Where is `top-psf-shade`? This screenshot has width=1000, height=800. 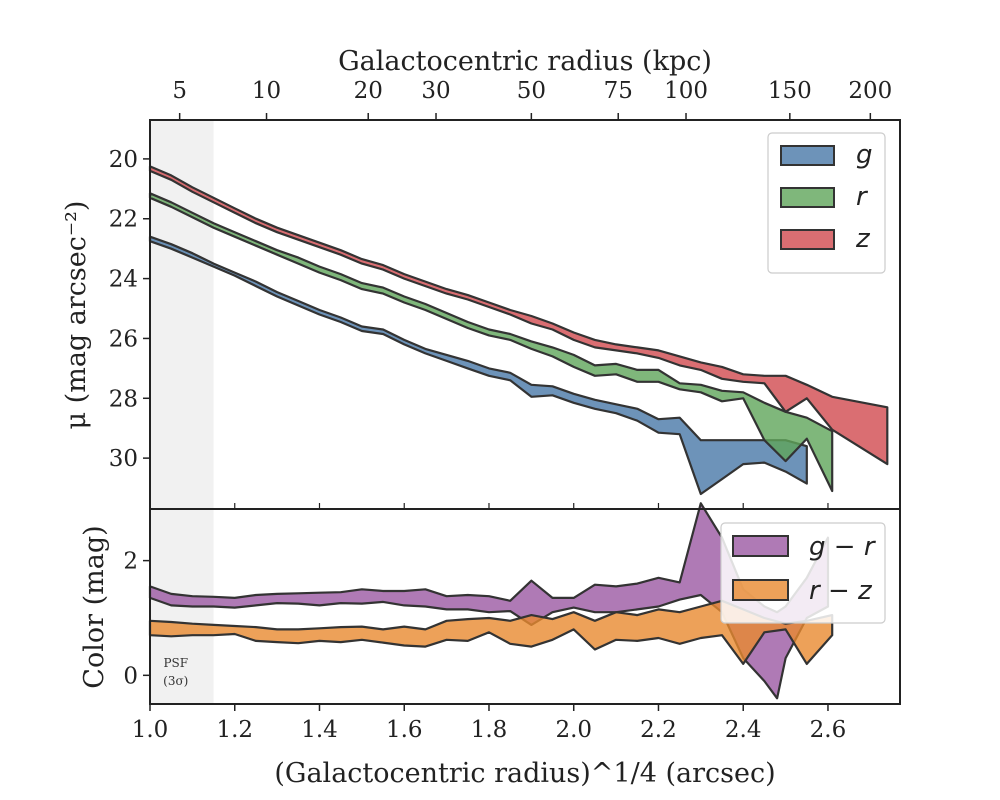 top-psf-shade is located at coordinates (182, 314).